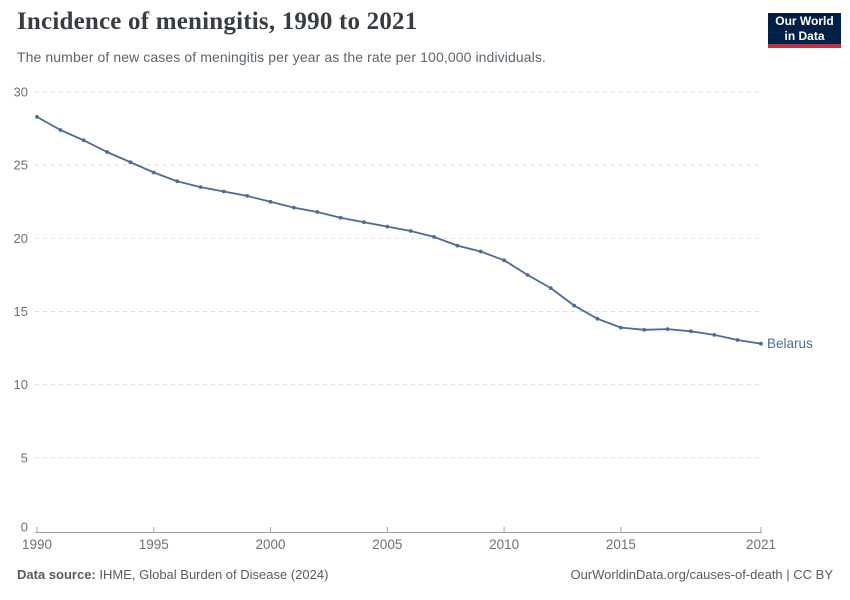 The height and width of the screenshot is (600, 850). Describe the element at coordinates (271, 544) in the screenshot. I see `x-axis-tick-label: 2000` at that location.